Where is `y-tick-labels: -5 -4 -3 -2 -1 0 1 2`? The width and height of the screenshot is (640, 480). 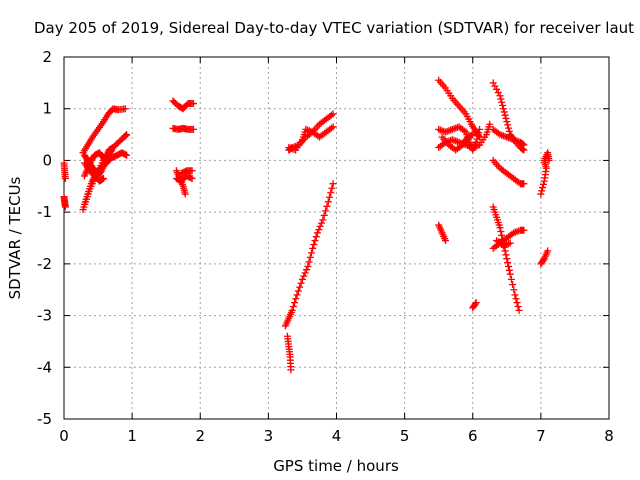
y-tick-labels: -5 -4 -3 -2 -1 0 1 2 is located at coordinates (44, 238).